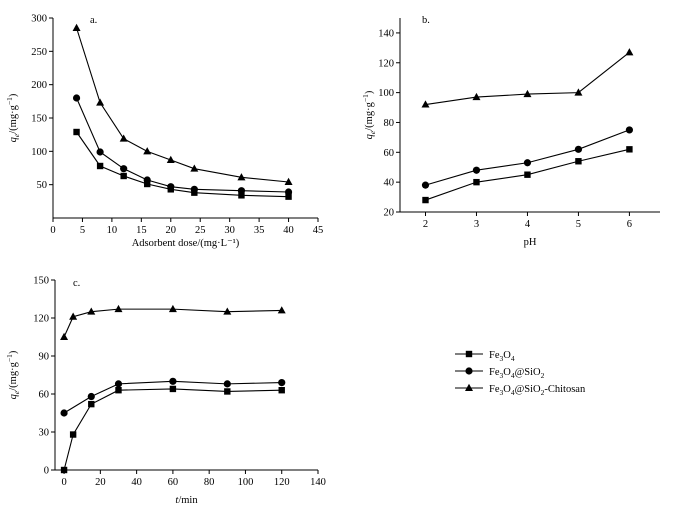 Image resolution: width=690 pixels, height=517 pixels. Describe the element at coordinates (629, 224) in the screenshot. I see `x-tick-label: 6` at that location.